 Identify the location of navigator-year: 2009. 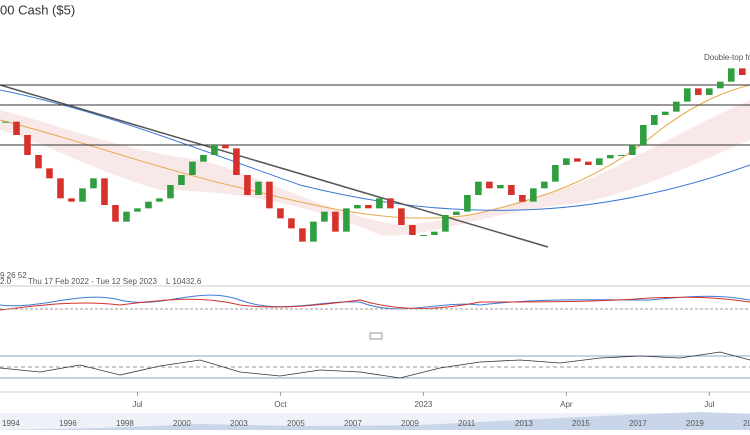
(410, 423).